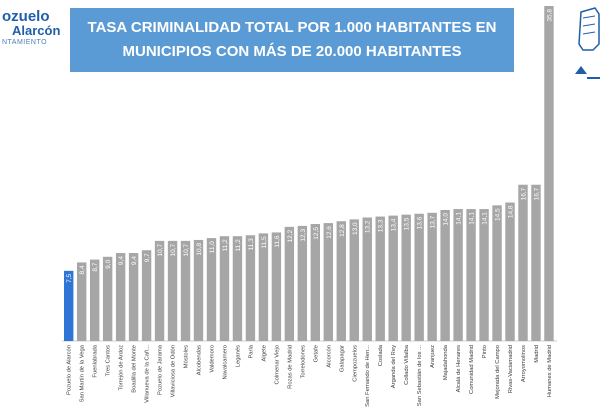 The height and width of the screenshot is (408, 600). Describe the element at coordinates (122, 368) in the screenshot. I see `category-label: Torrejón de Ardoz` at that location.